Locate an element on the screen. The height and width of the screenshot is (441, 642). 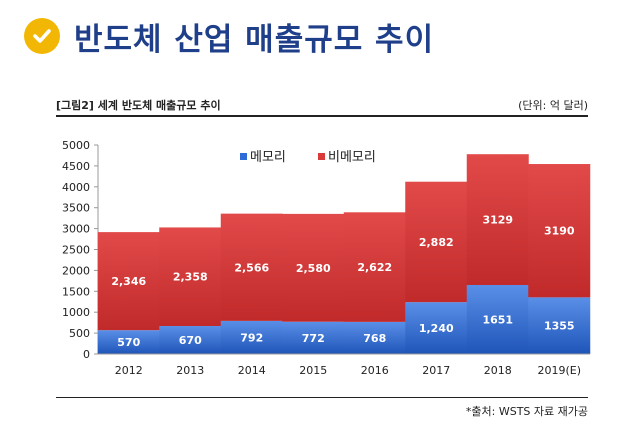
x-tick-label: 2015 is located at coordinates (313, 370).